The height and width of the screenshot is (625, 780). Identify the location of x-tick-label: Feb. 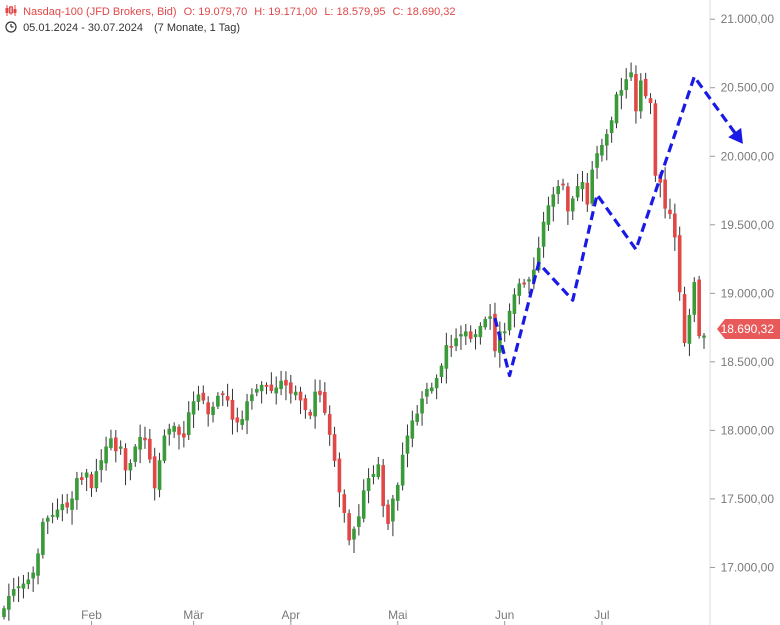
(91, 615).